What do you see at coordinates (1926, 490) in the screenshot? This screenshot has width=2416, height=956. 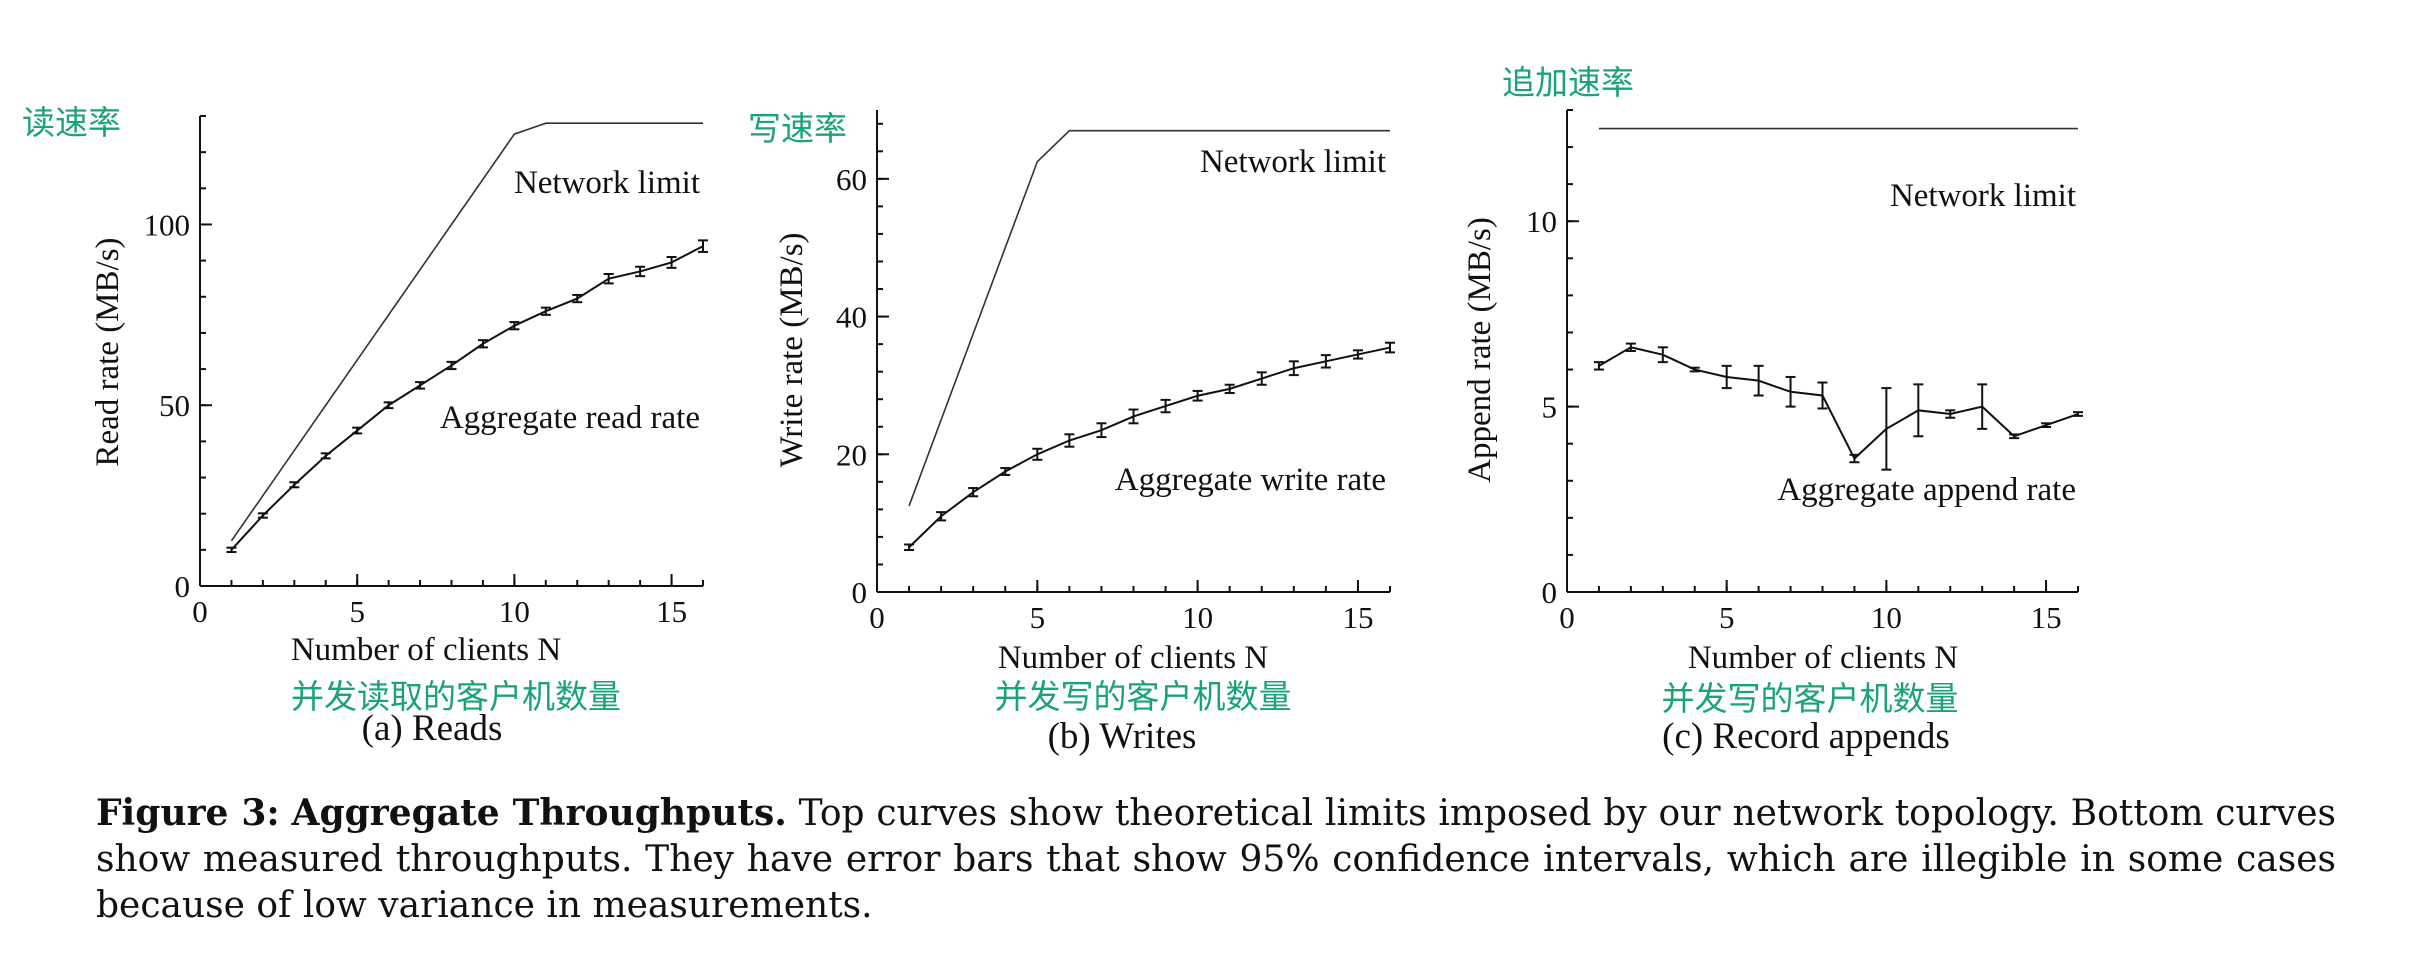 I see `measured-curve-label: Aggregate append rate` at bounding box center [1926, 490].